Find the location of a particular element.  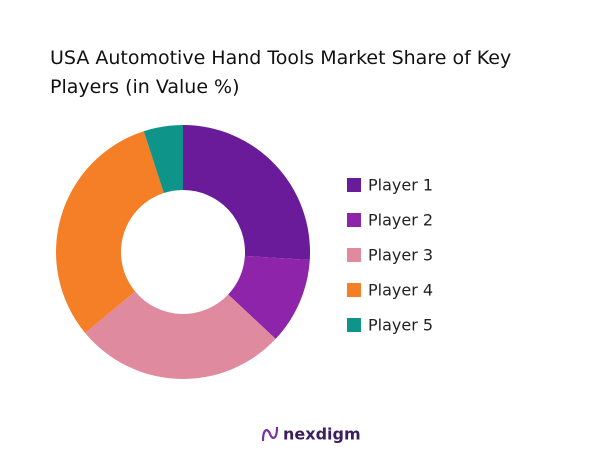

legend-label: Player 1 is located at coordinates (400, 185).